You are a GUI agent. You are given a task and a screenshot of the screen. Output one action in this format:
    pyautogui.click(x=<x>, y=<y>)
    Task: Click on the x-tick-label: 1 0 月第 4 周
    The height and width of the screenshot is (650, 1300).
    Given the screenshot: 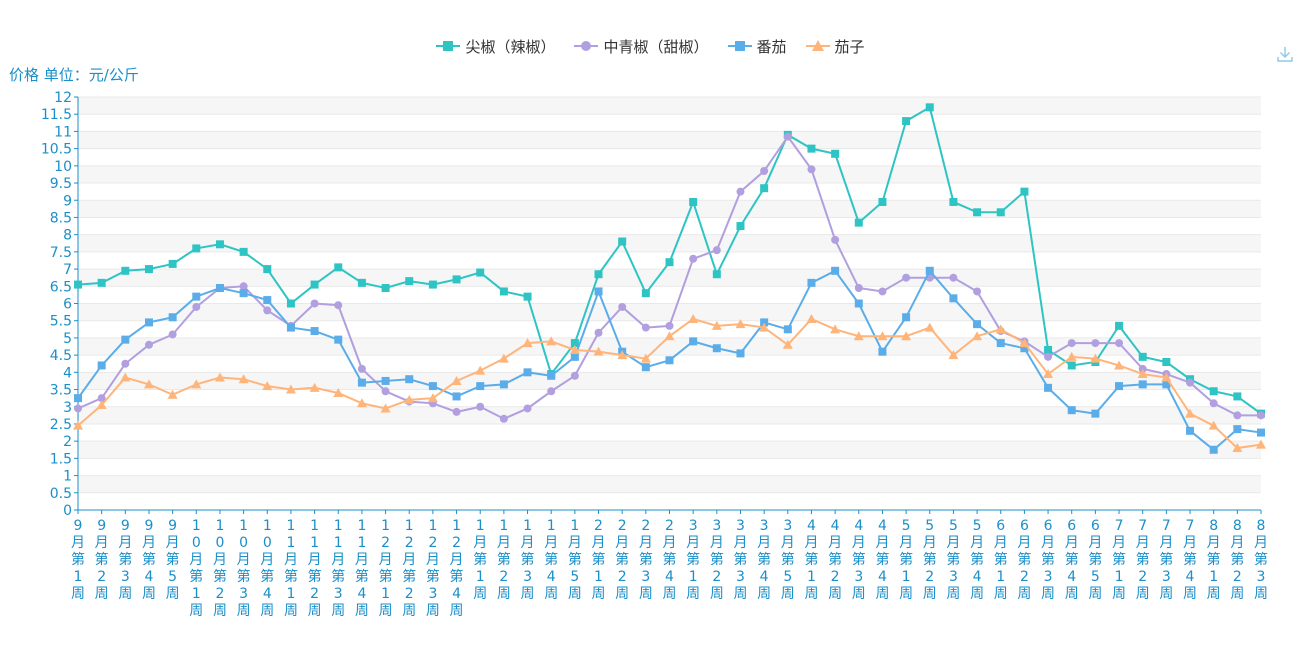 What is the action you would take?
    pyautogui.click(x=267, y=568)
    